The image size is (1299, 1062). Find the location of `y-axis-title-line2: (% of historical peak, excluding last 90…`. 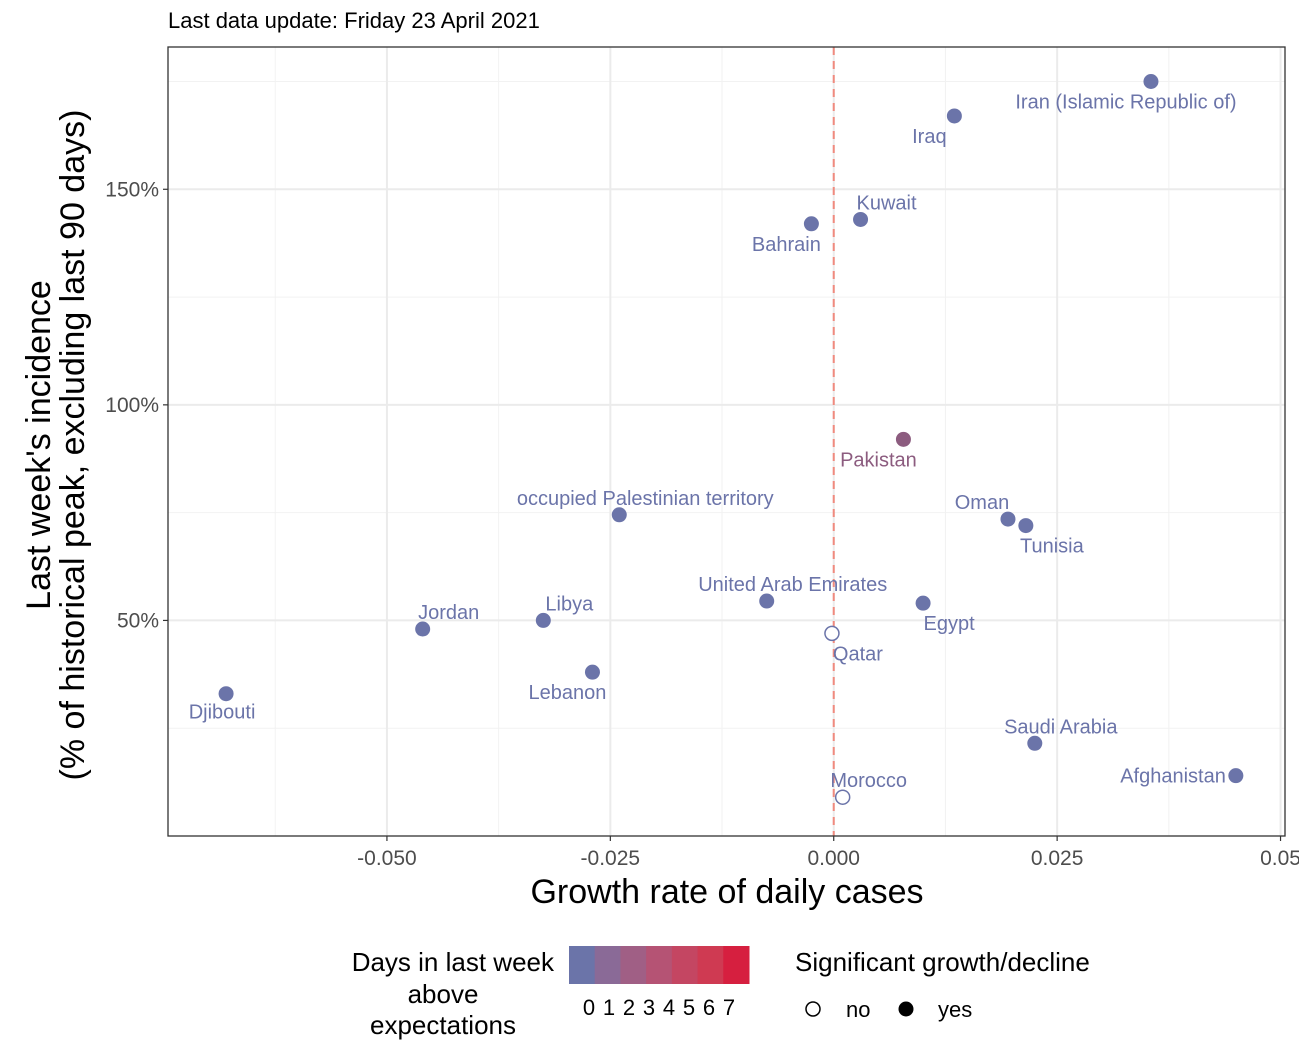

y-axis-title-line2: (% of historical peak, excluding last 90… is located at coordinates (73, 445).